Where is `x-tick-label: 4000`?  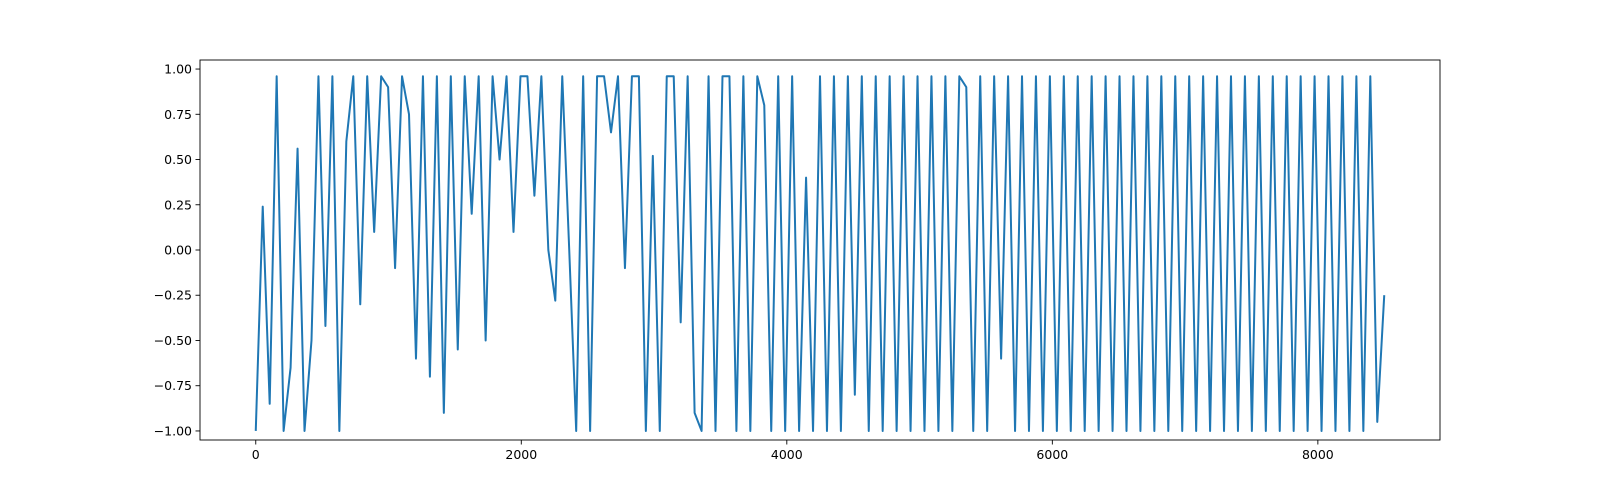
x-tick-label: 4000 is located at coordinates (787, 454).